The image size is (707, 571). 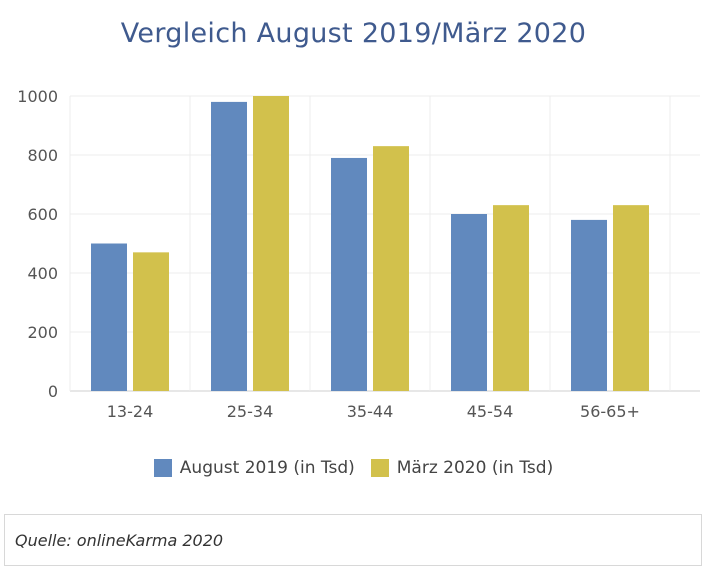 I want to click on x-tick-label: 56-65+, so click(x=610, y=411).